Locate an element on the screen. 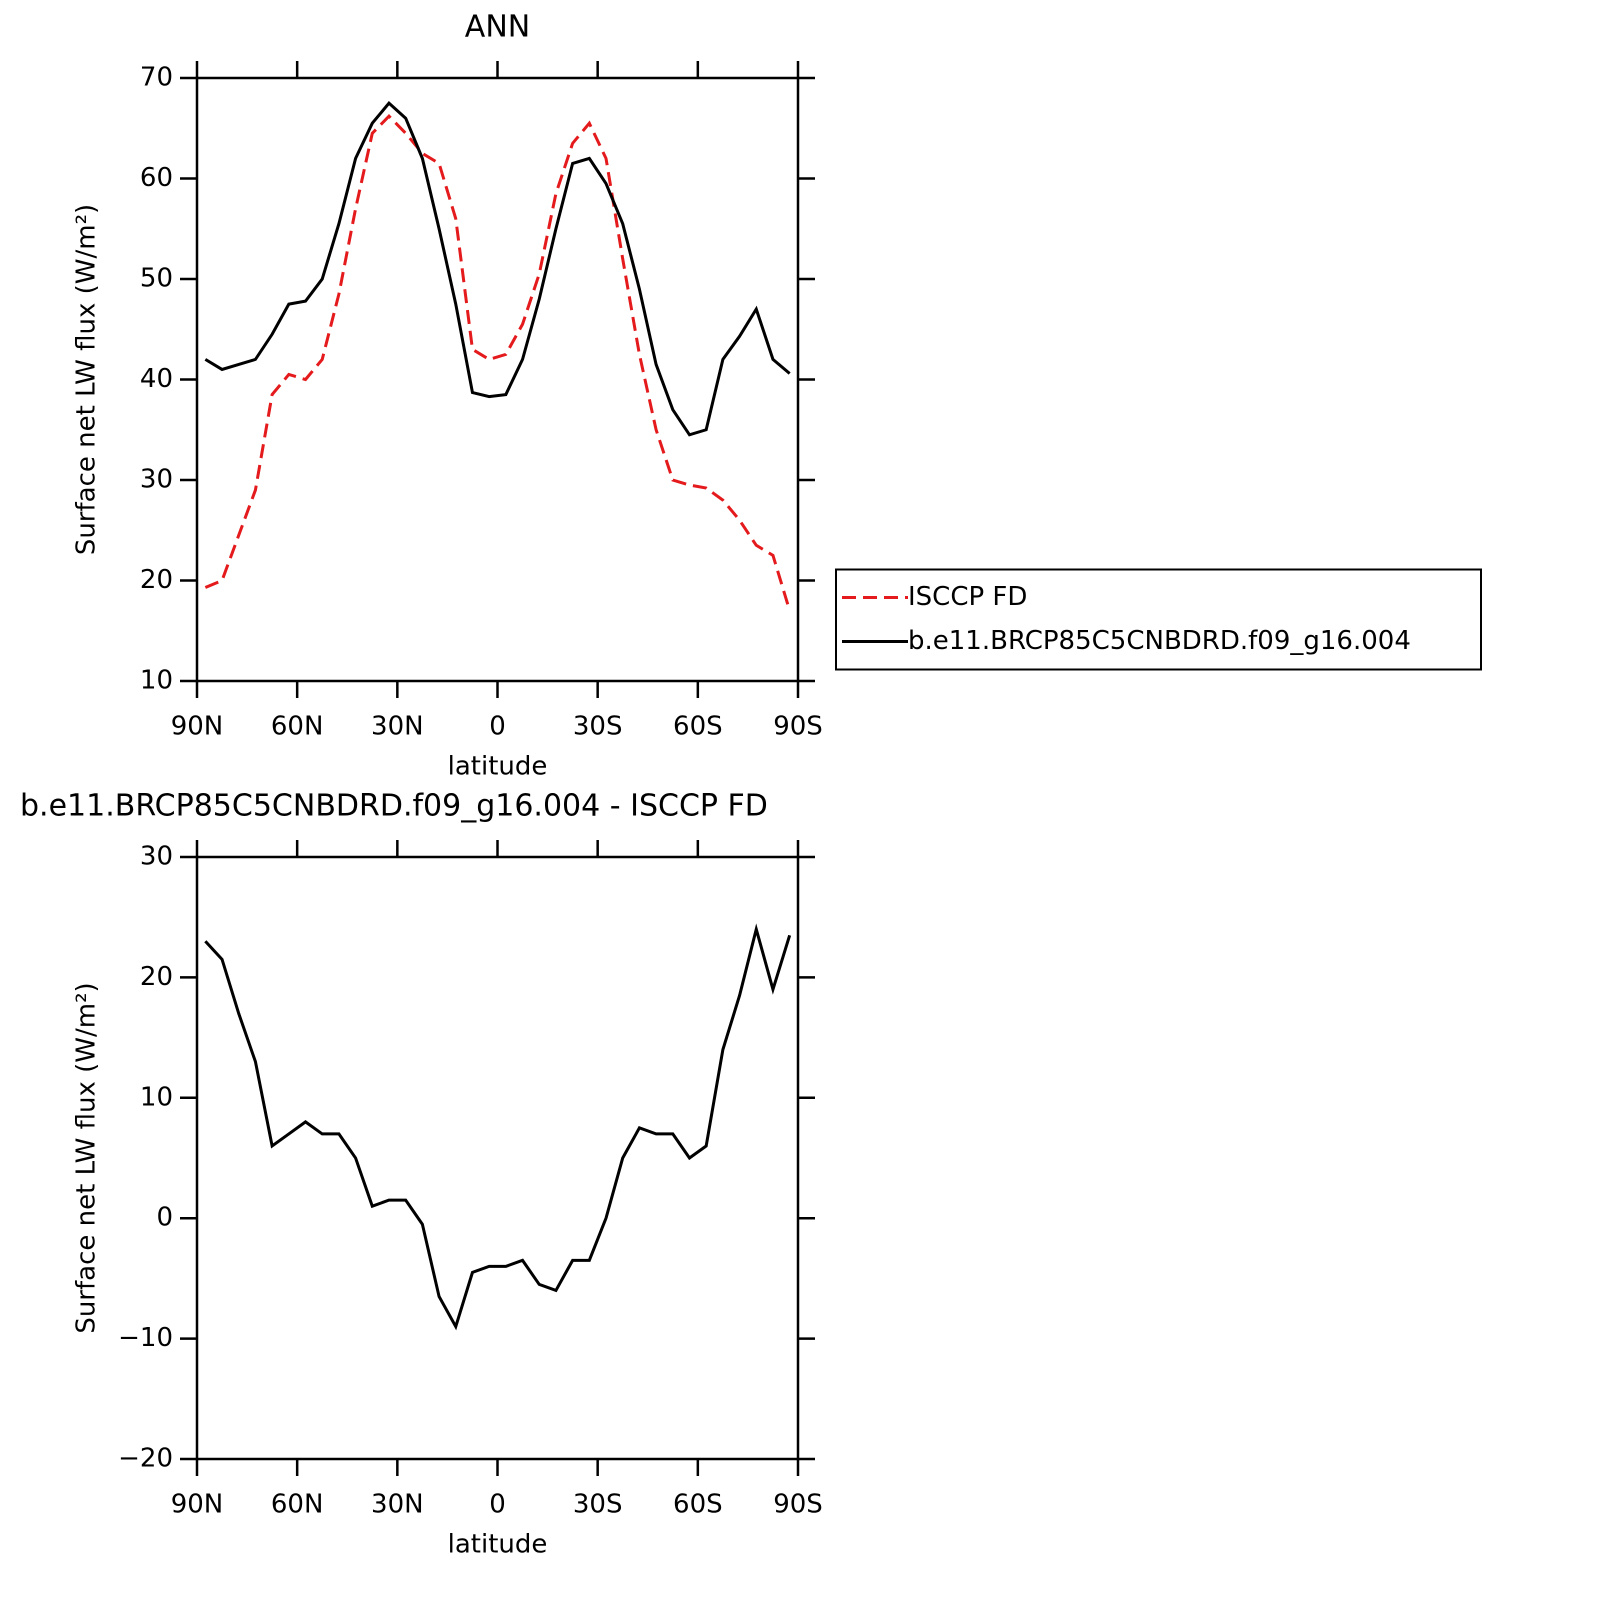  chart-title: ANN is located at coordinates (497, 27).